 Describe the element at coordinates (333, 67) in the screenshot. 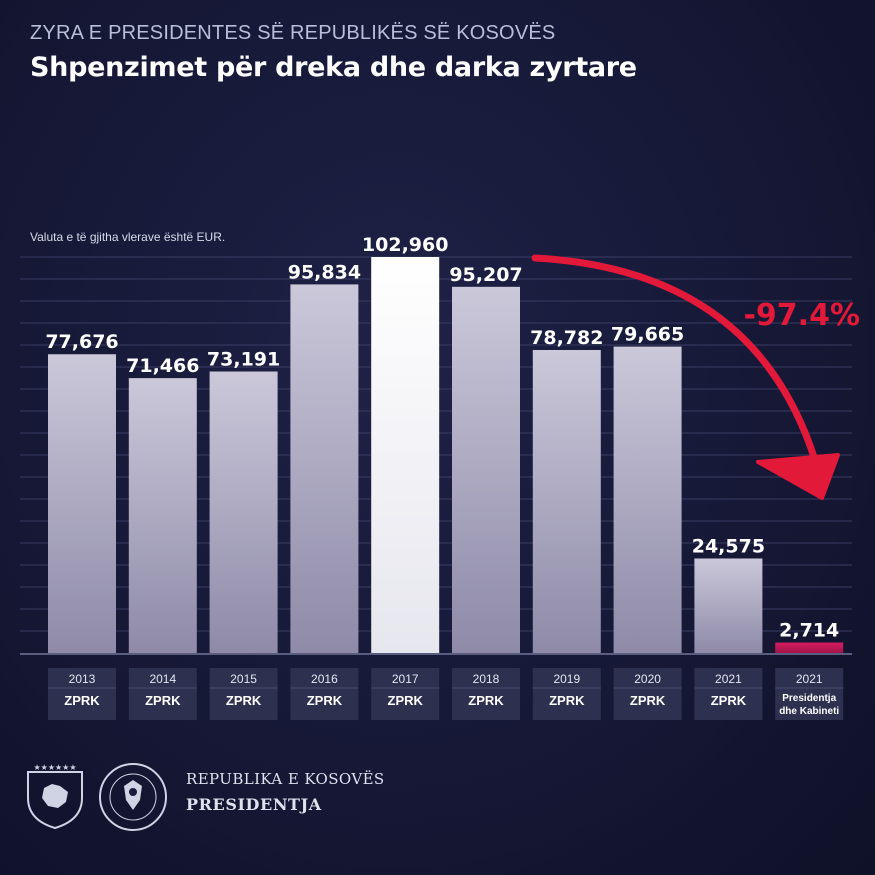

I see `chart-title: Shpenzimet për dreka dhe darka zyrtare` at that location.